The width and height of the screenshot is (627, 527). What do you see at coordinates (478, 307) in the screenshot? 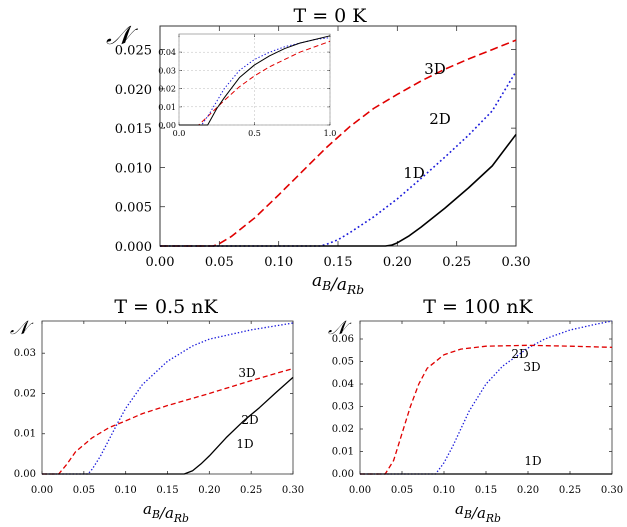
I see `chart-title: T = 100 nK` at bounding box center [478, 307].